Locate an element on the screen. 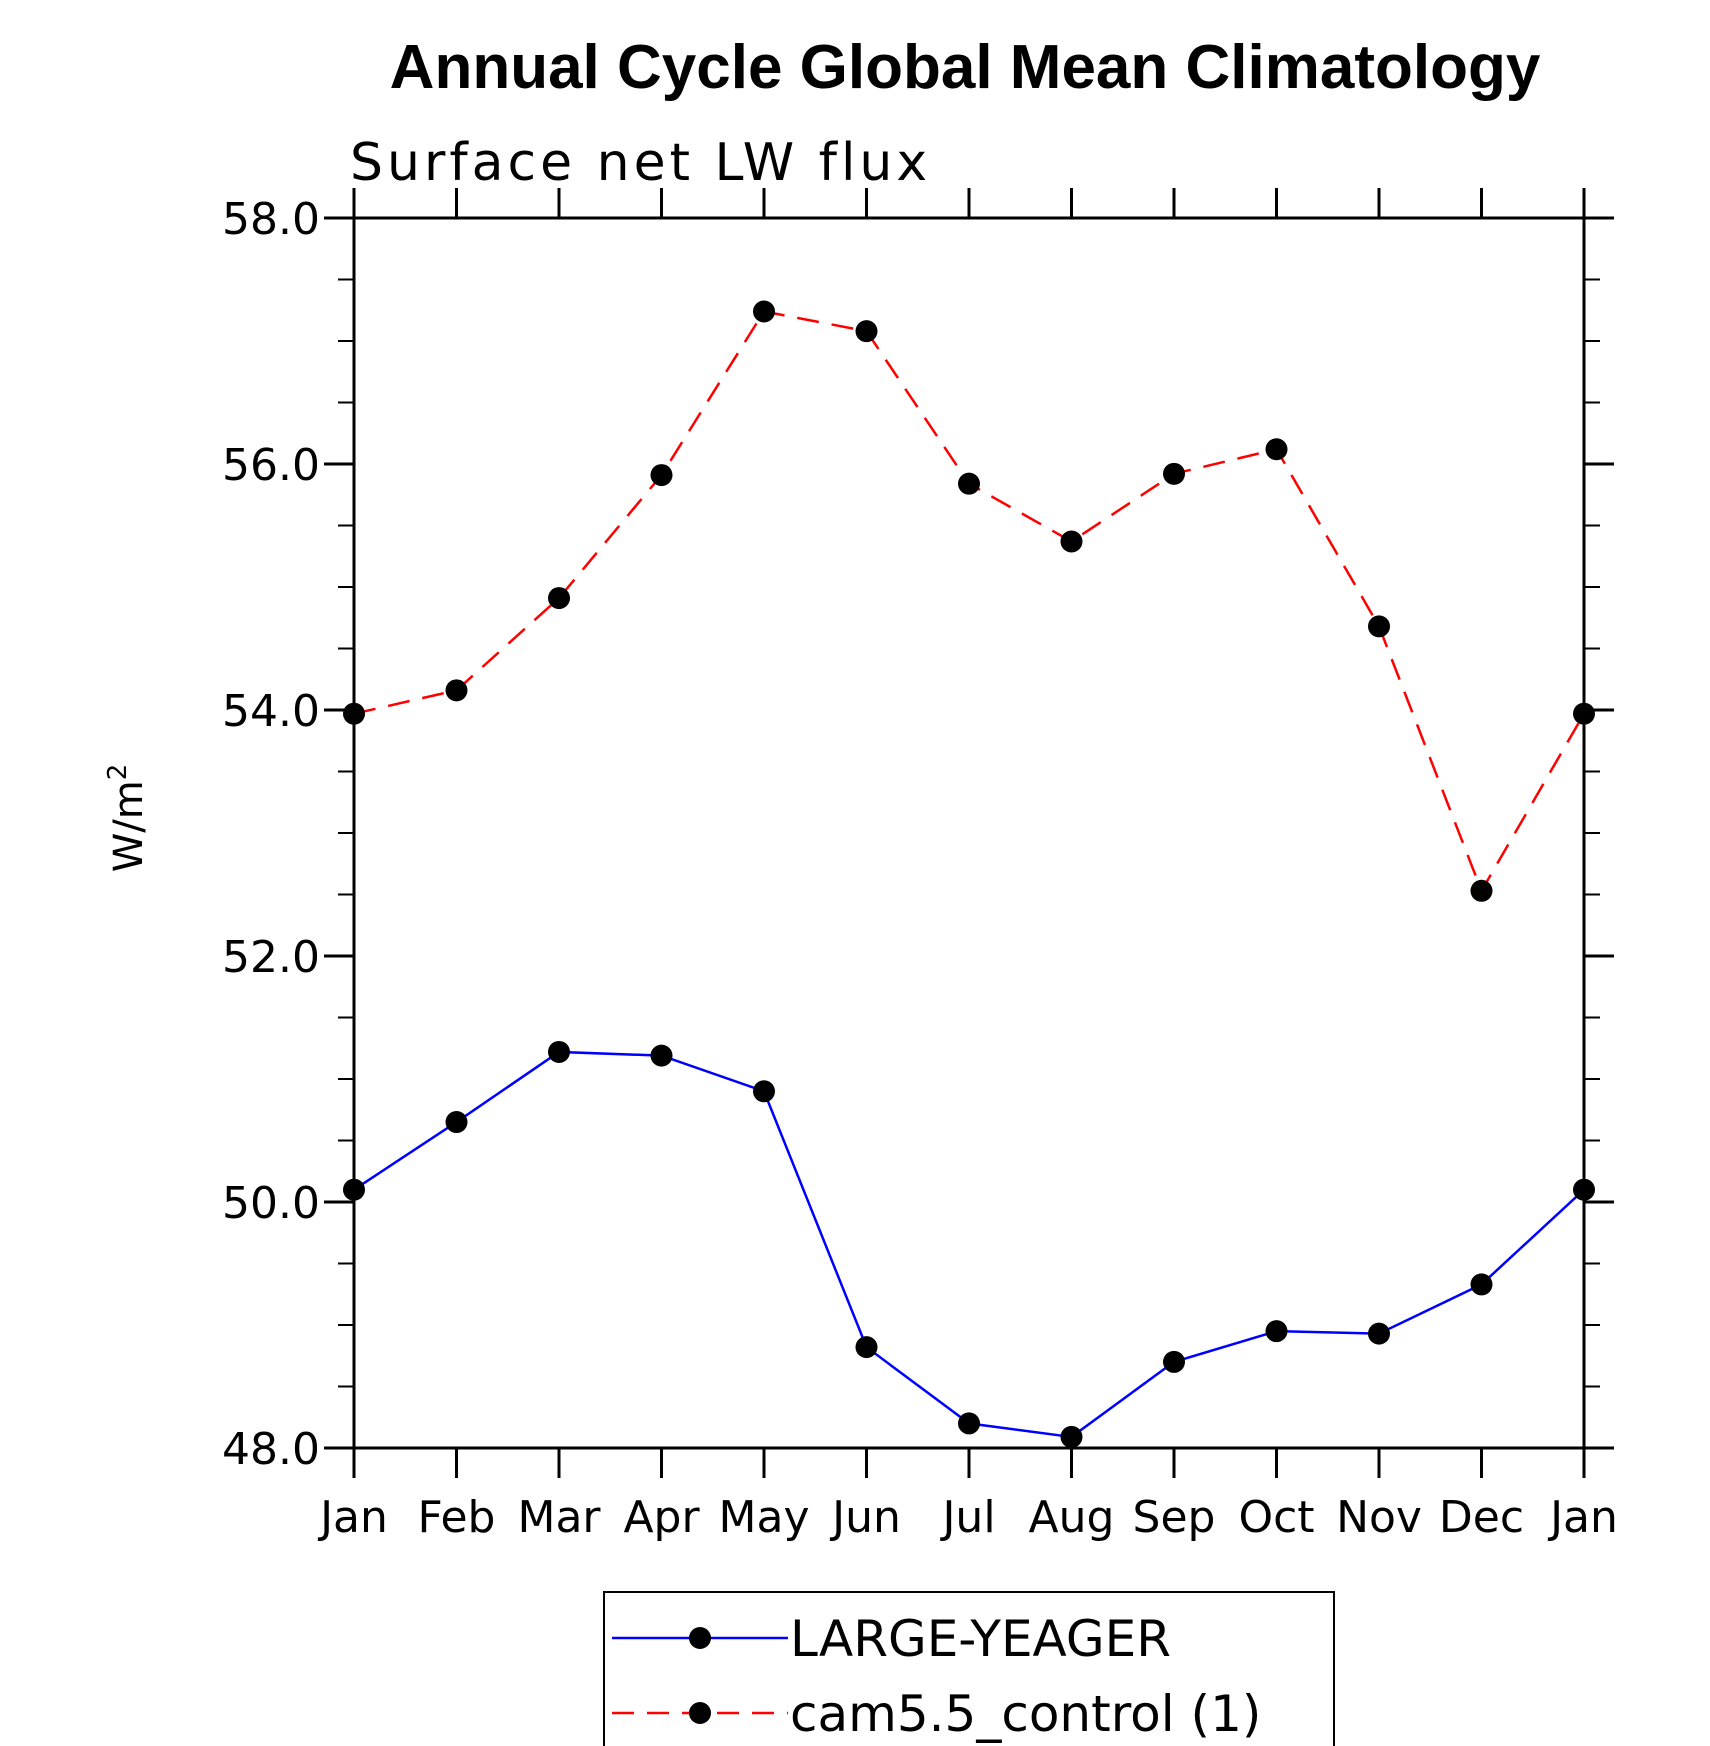 The image size is (1710, 1746). x-tick-label: Jun is located at coordinates (865, 1517).